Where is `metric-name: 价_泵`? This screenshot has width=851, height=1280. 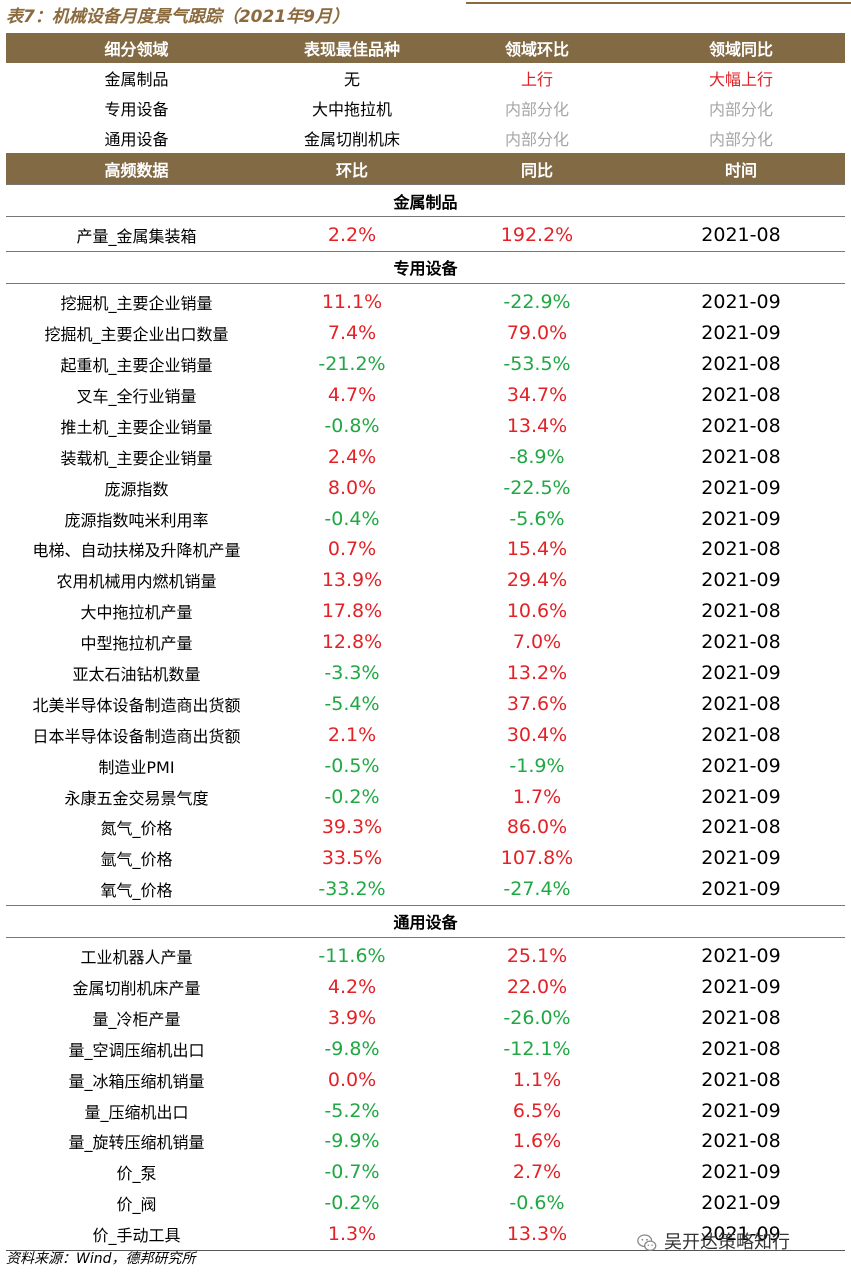 metric-name: 价_泵 is located at coordinates (136, 1174).